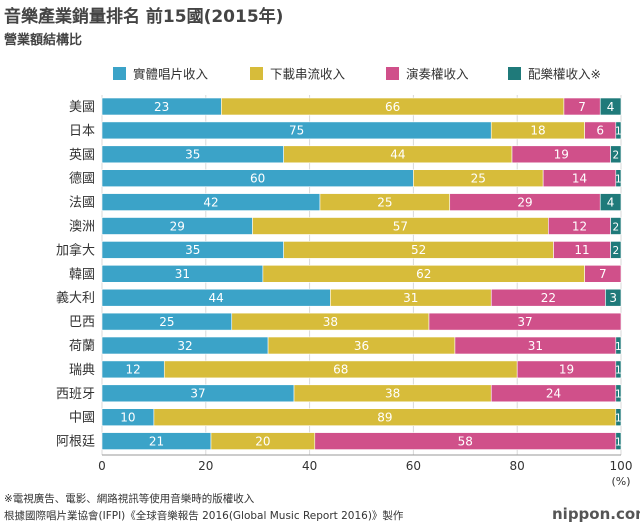  Describe the element at coordinates (75, 250) in the screenshot. I see `category-label: 加拿大` at that location.